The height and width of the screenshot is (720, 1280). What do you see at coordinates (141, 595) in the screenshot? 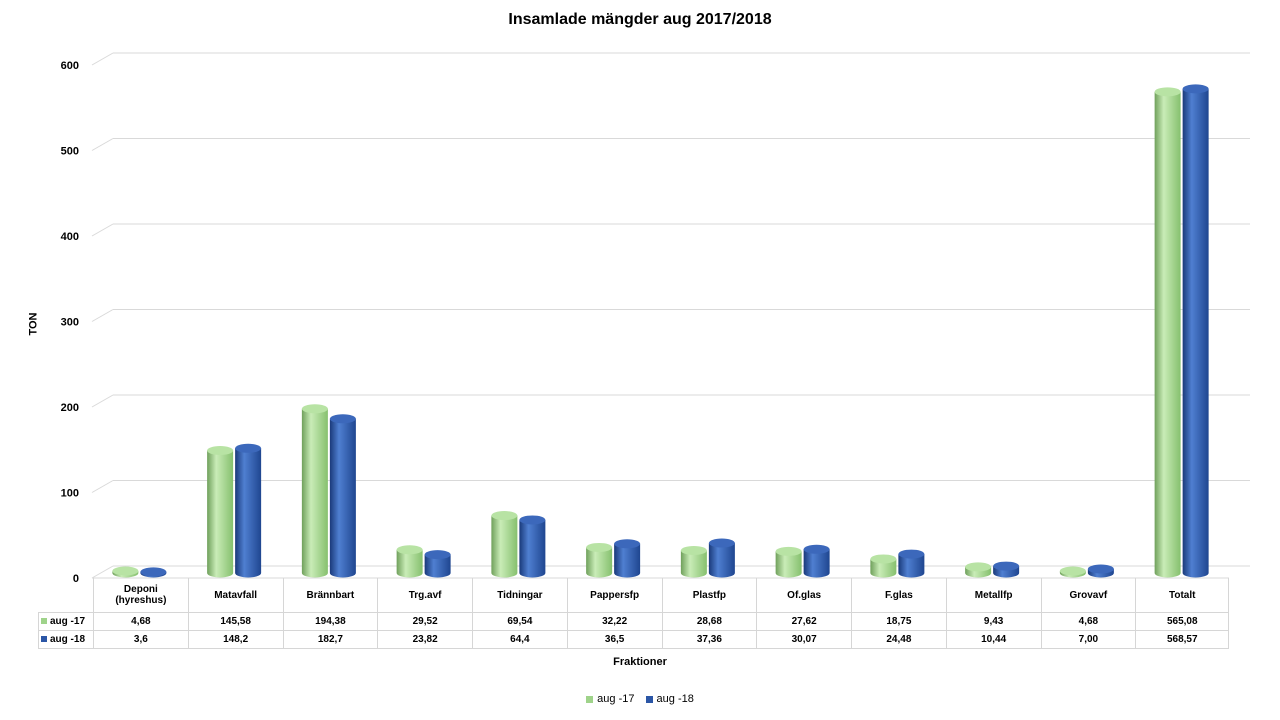
I see `category-label: Deponi (hyreshus)` at bounding box center [141, 595].